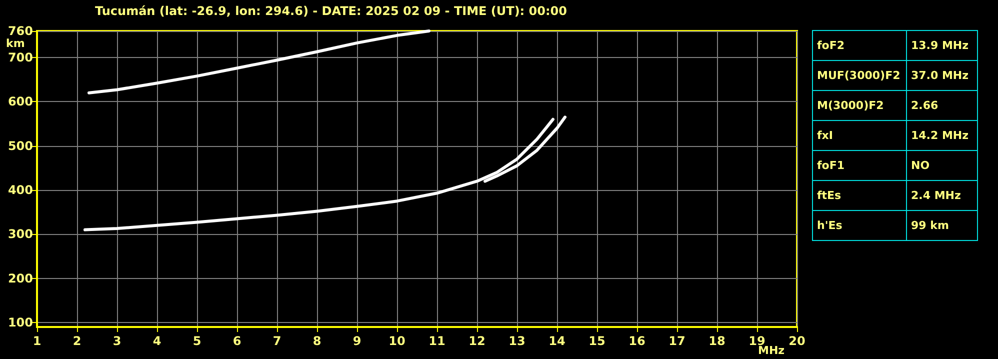  Describe the element at coordinates (20, 145) in the screenshot. I see `y-tick-label: 500` at that location.